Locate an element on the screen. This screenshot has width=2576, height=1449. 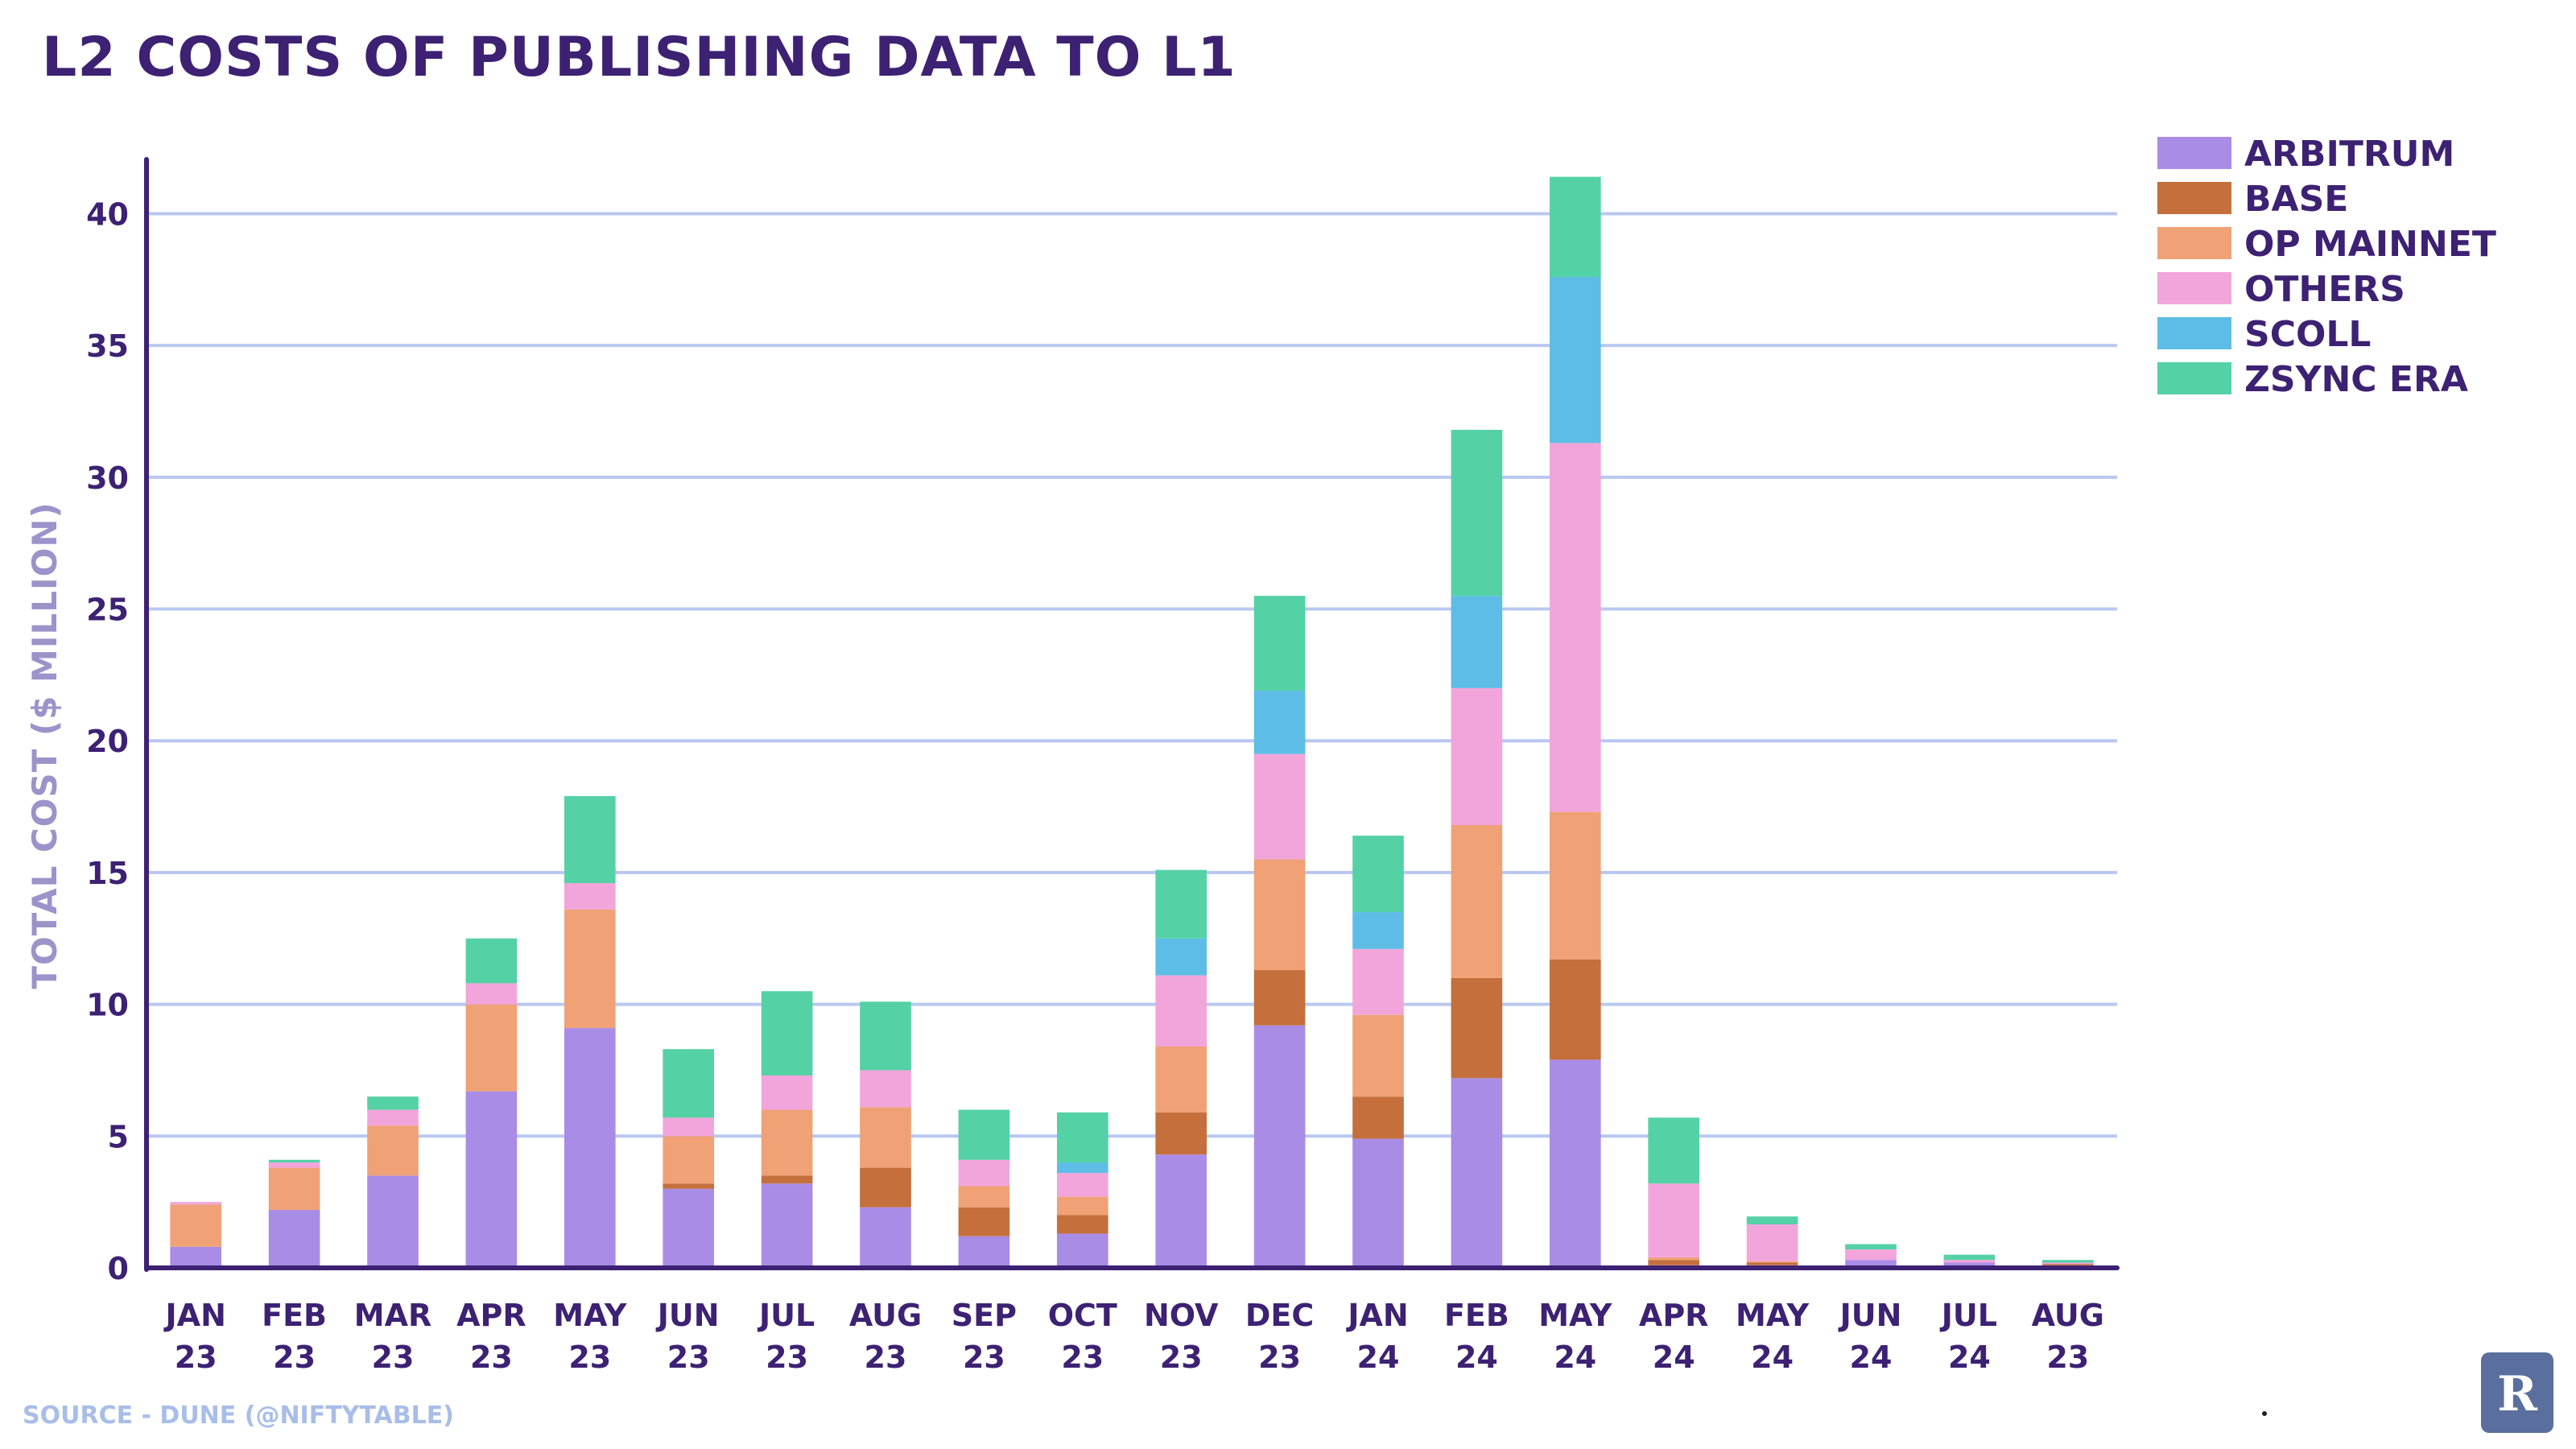
y-tick-label: 10 is located at coordinates (107, 1006).